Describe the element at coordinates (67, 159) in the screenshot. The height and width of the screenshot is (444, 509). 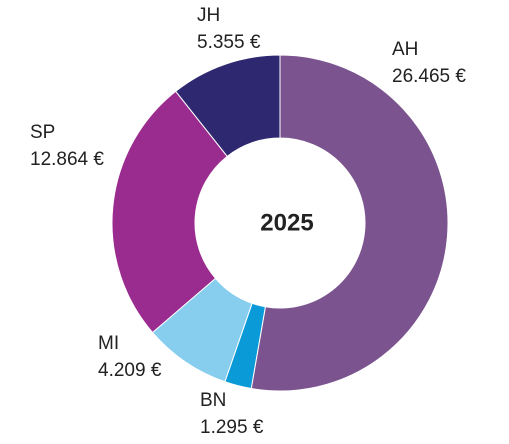
I see `value-label: 12.864 €` at that location.